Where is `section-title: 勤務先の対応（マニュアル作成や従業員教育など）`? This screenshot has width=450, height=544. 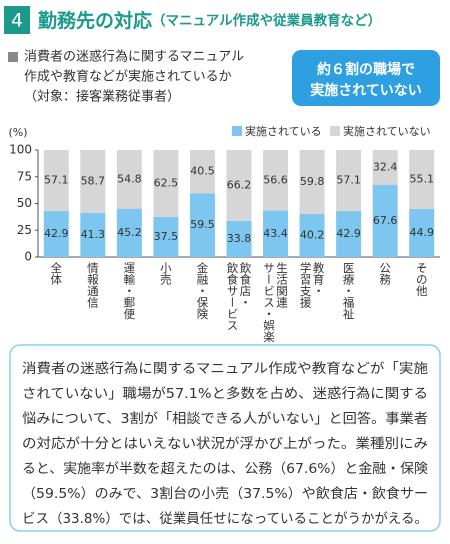 section-title: 勤務先の対応（マニュアル作成や従業員教育など） is located at coordinates (209, 20).